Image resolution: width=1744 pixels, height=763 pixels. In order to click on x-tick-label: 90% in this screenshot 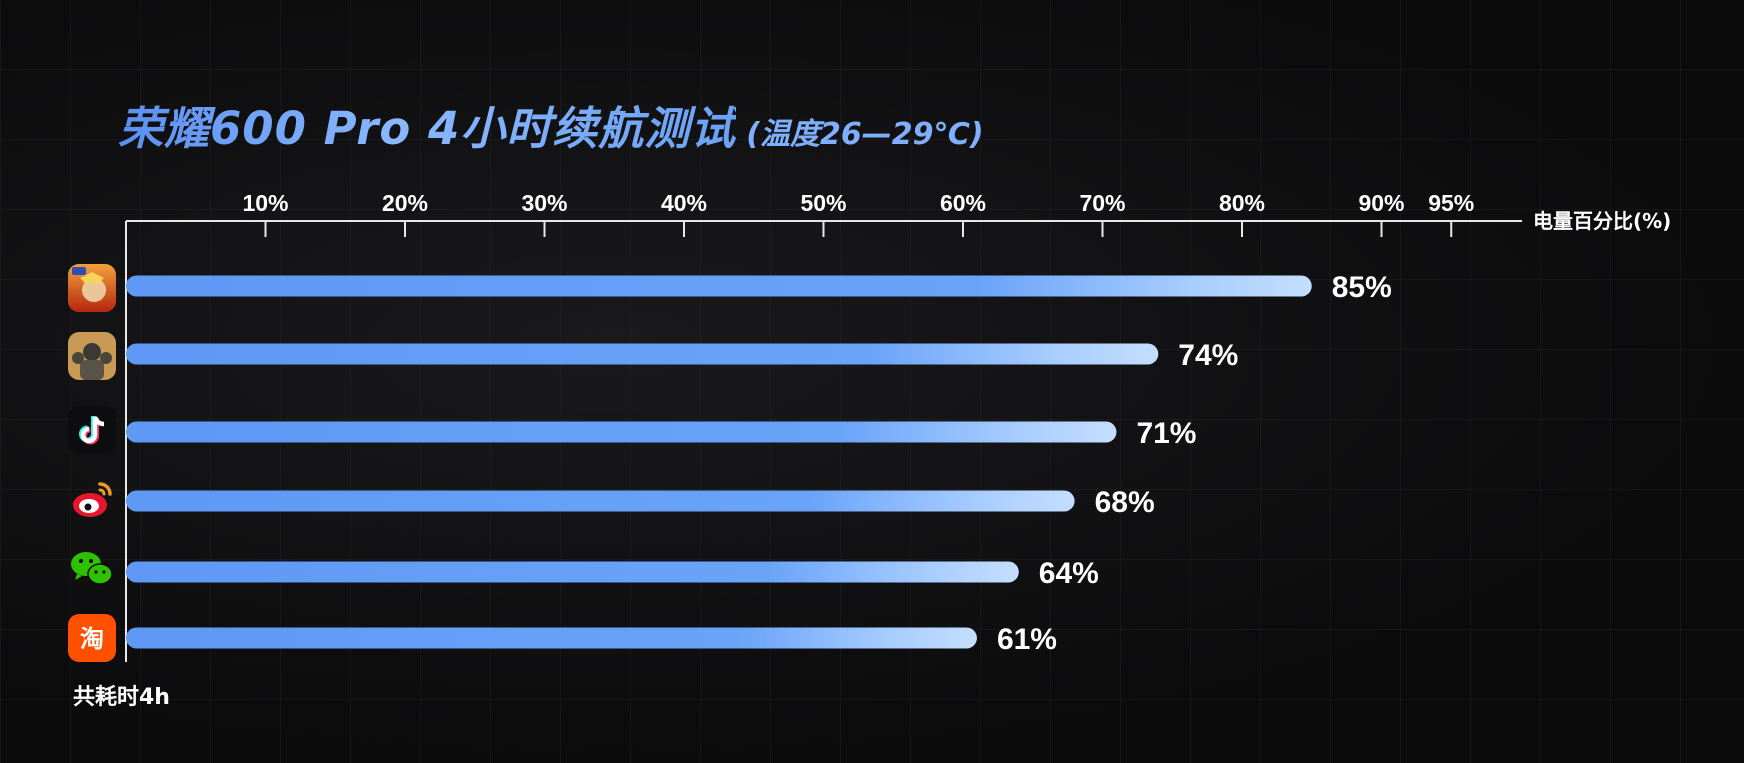, I will do `click(1381, 203)`.